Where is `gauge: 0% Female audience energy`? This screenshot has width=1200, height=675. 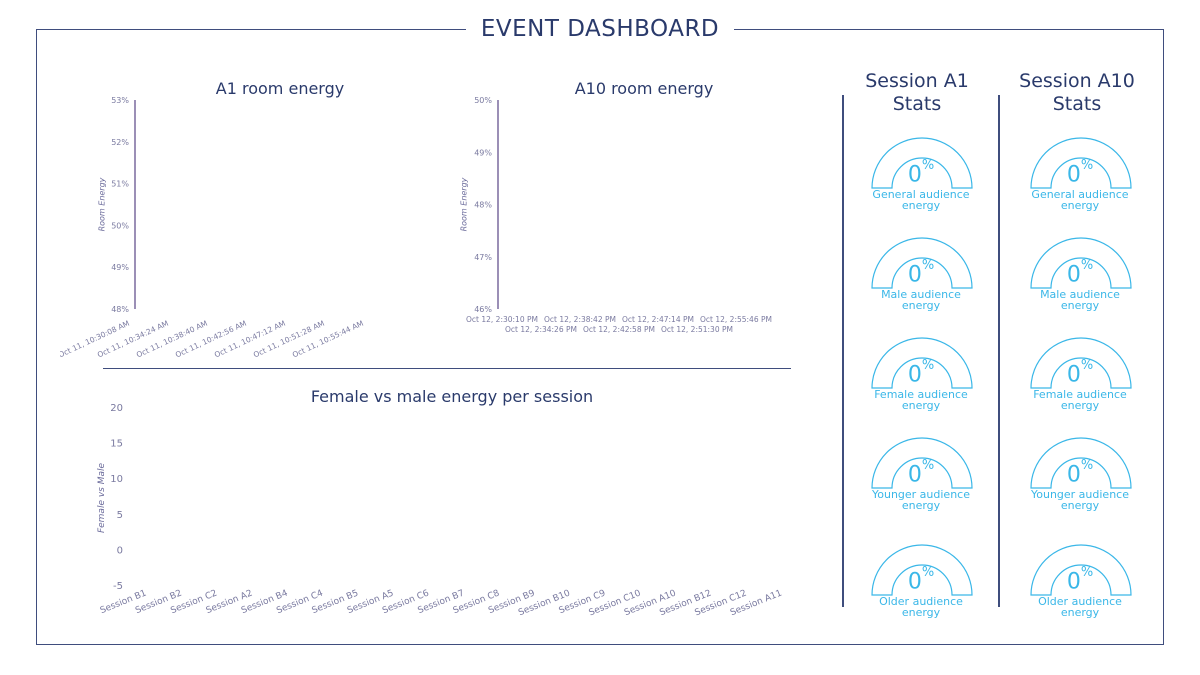
gauge: 0% Female audience energy is located at coordinates (1085, 382).